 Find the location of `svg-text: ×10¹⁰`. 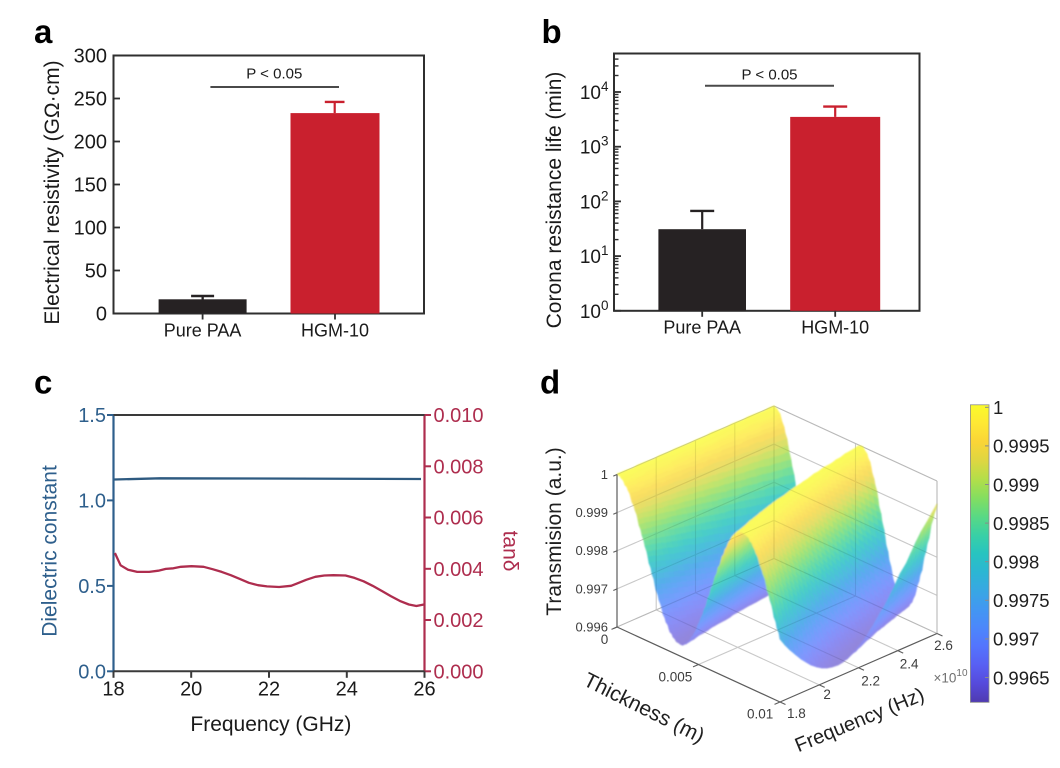

svg-text: ×10¹⁰ is located at coordinates (951, 677).